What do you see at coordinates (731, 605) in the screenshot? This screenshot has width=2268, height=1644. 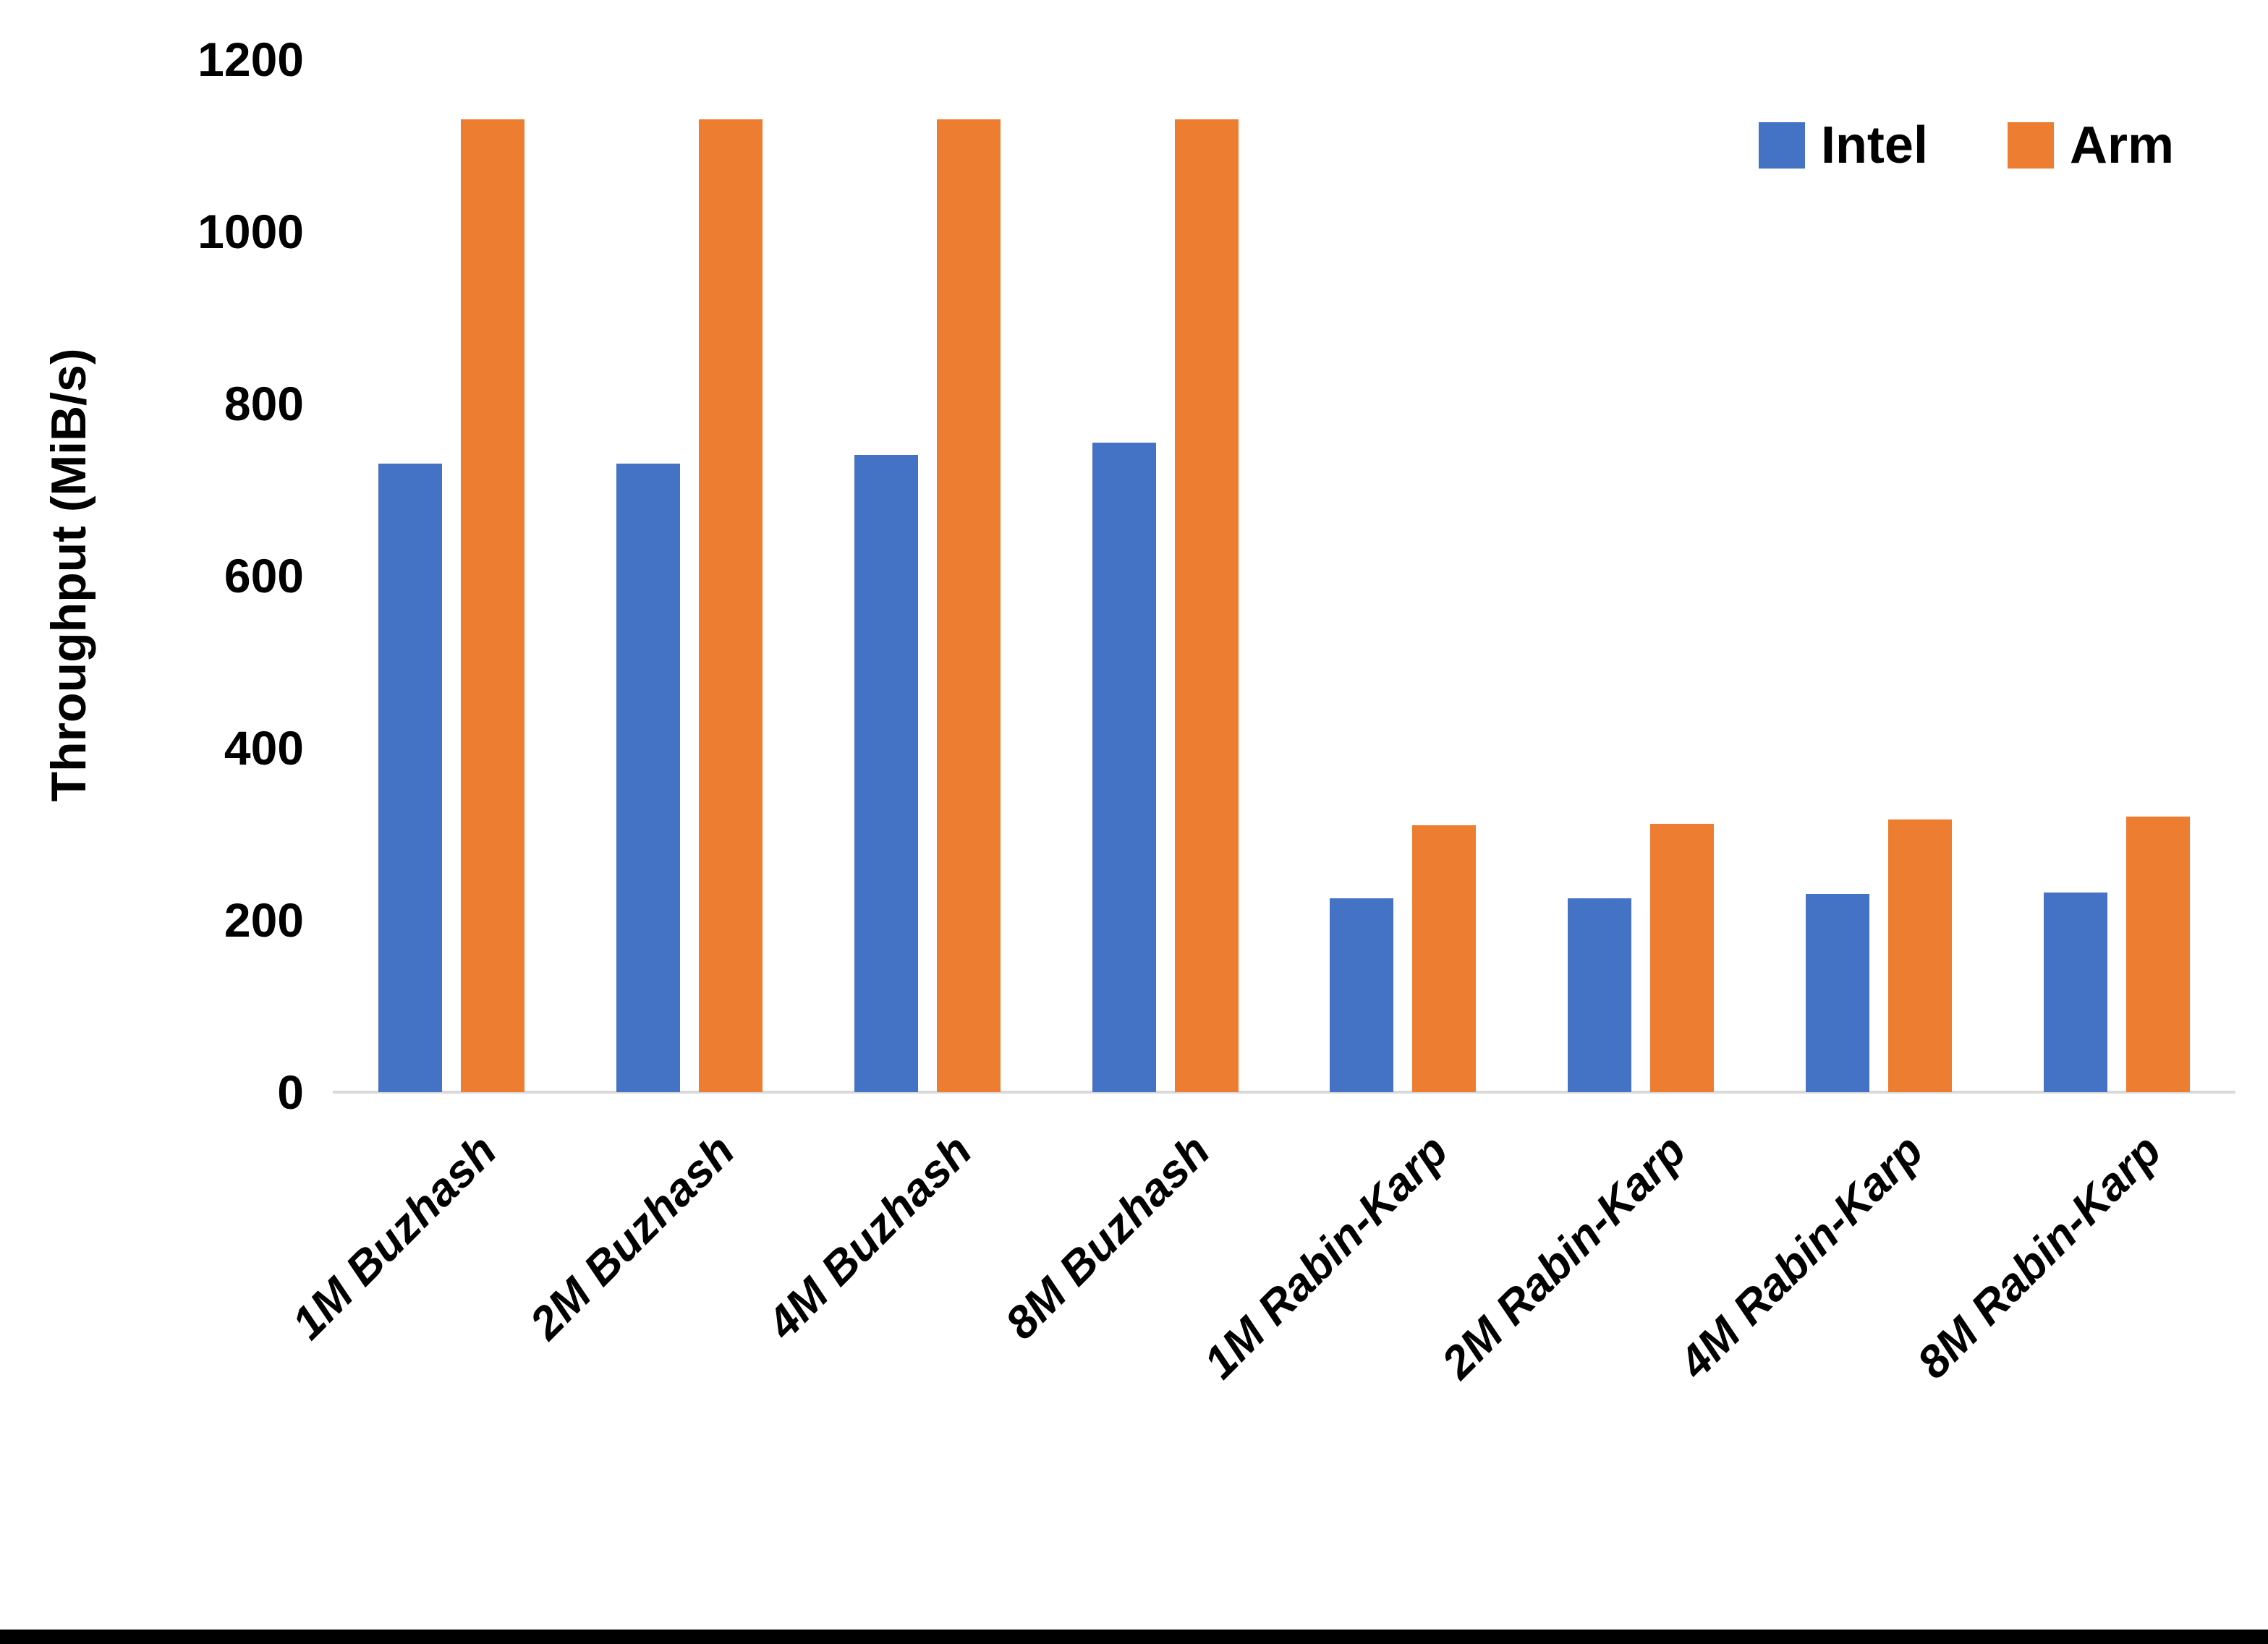 I see `bar-arm-2m-buzhash` at bounding box center [731, 605].